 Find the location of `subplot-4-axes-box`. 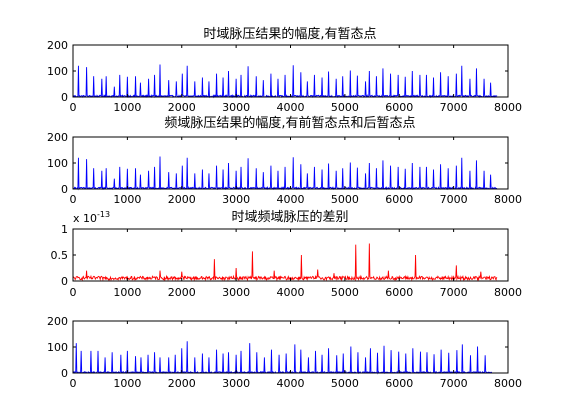

subplot-4-axes-box is located at coordinates (290, 347).